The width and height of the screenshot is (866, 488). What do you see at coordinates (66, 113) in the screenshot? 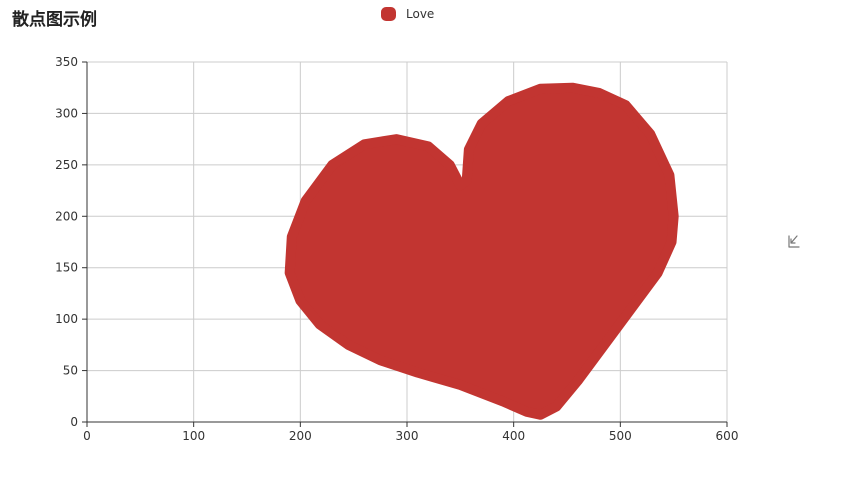
I see `y-axis-tick-label: 300` at bounding box center [66, 113].